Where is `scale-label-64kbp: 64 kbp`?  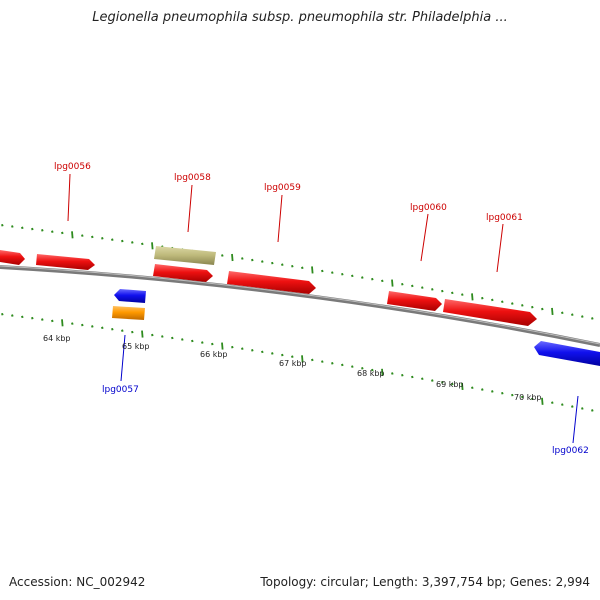
scale-label-64kbp: 64 kbp is located at coordinates (57, 338).